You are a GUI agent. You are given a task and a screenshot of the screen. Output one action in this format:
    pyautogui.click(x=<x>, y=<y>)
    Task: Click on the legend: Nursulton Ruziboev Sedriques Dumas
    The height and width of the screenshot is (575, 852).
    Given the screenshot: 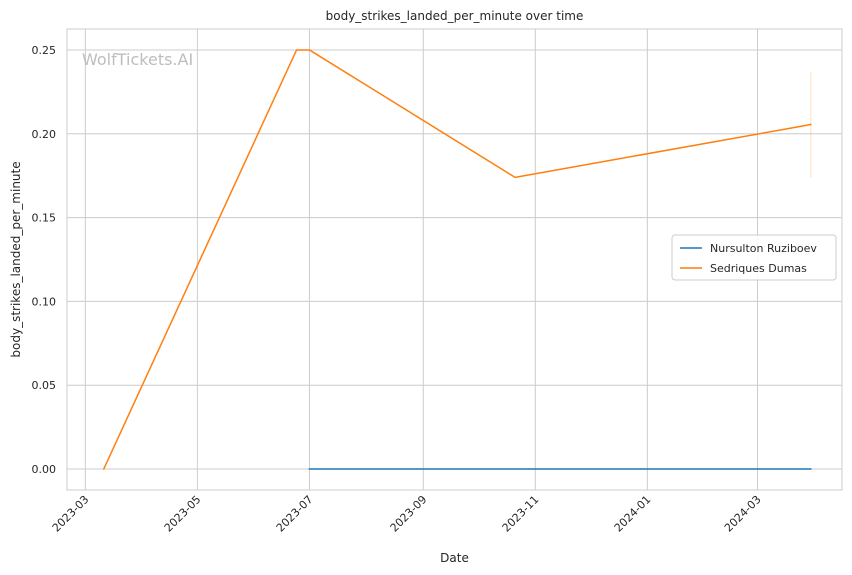 What is the action you would take?
    pyautogui.click(x=754, y=257)
    